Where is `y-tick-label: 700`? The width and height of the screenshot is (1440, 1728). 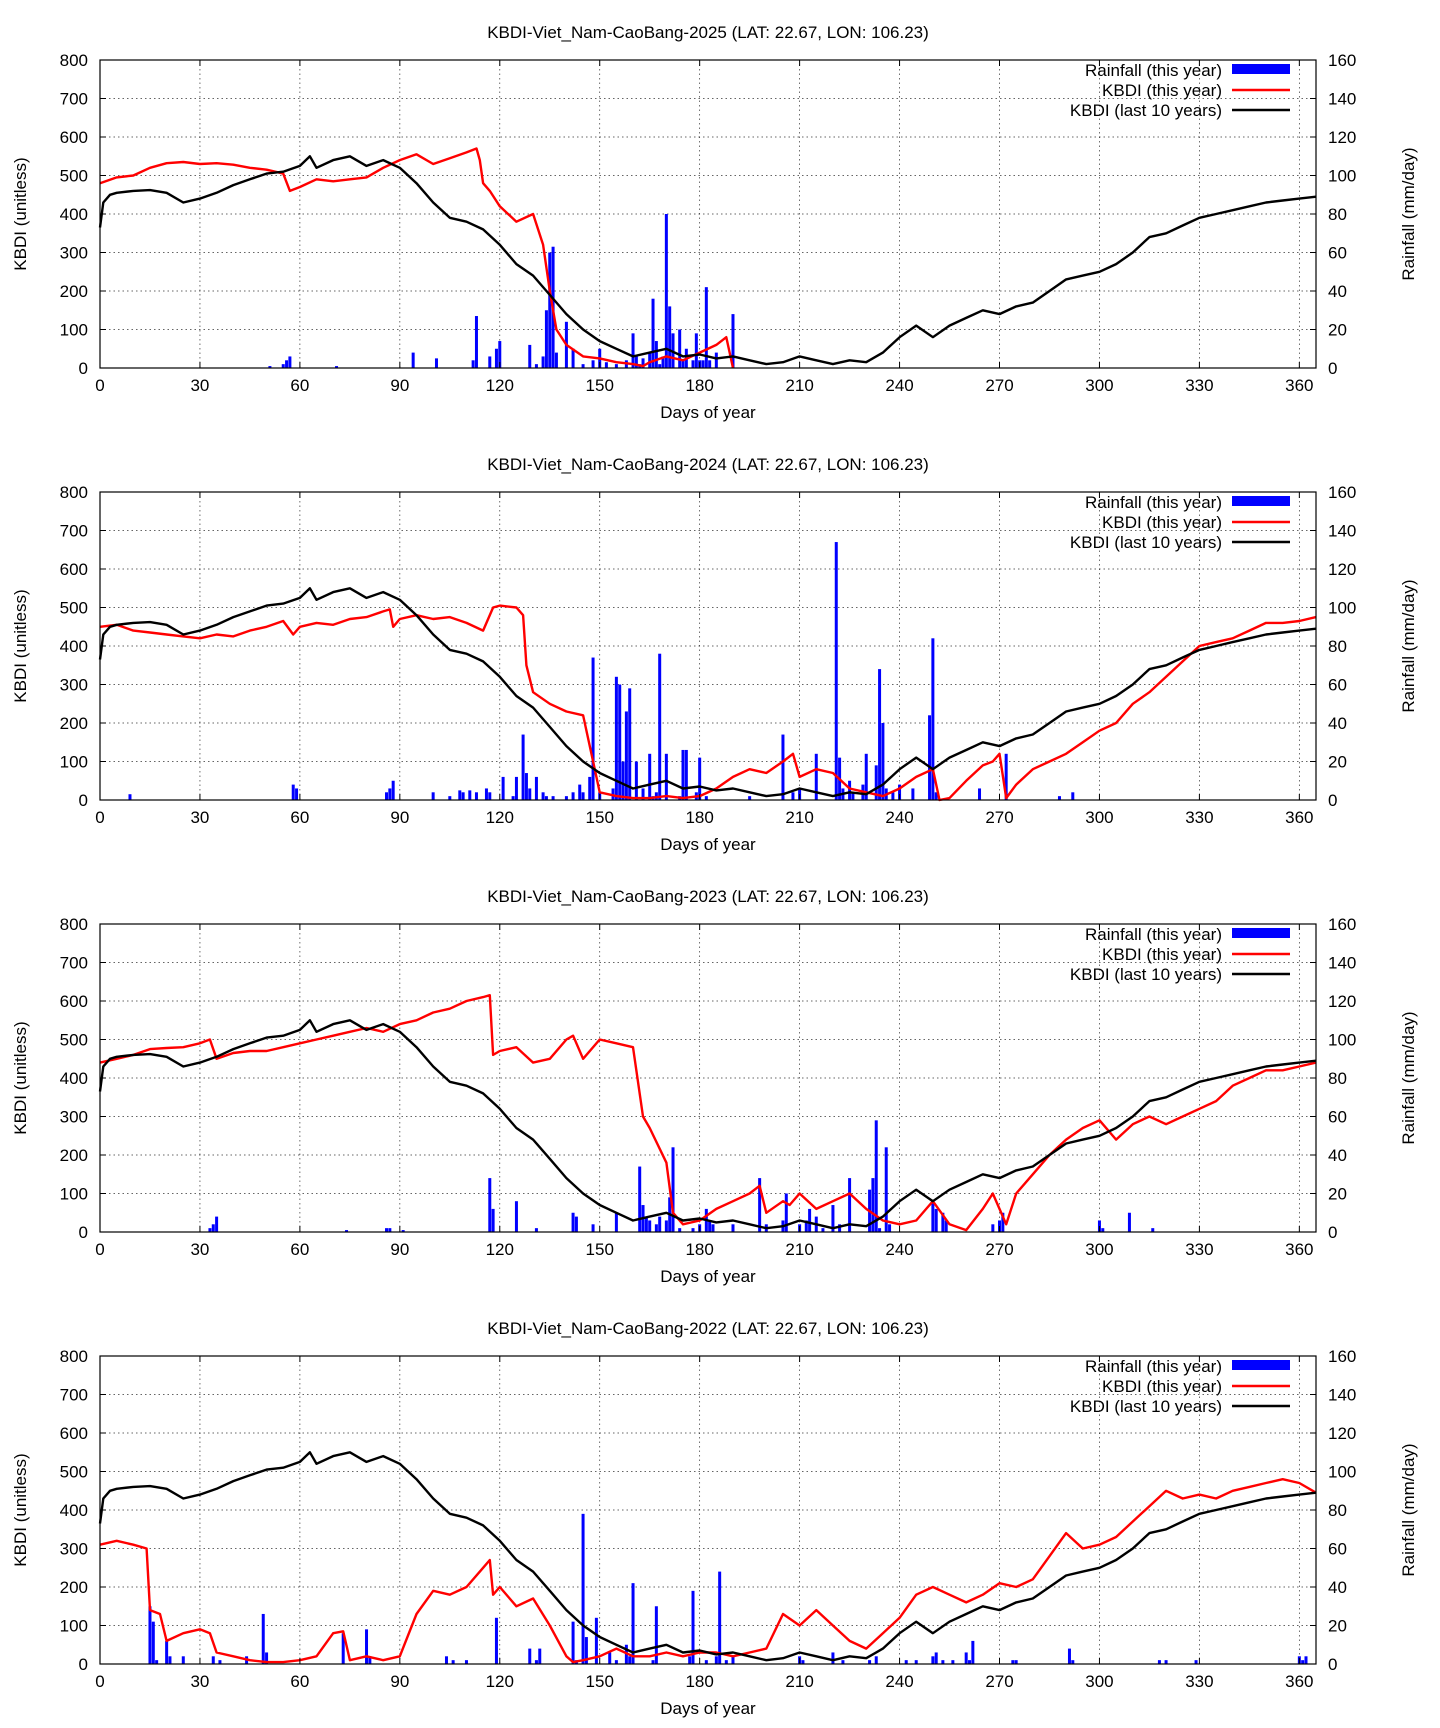
y-tick-label: 700 is located at coordinates (74, 1395).